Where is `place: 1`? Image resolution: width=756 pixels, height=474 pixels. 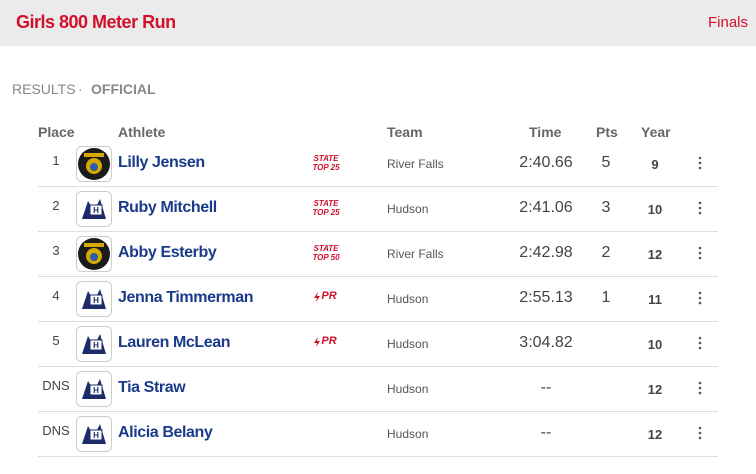
place: 1 is located at coordinates (56, 160).